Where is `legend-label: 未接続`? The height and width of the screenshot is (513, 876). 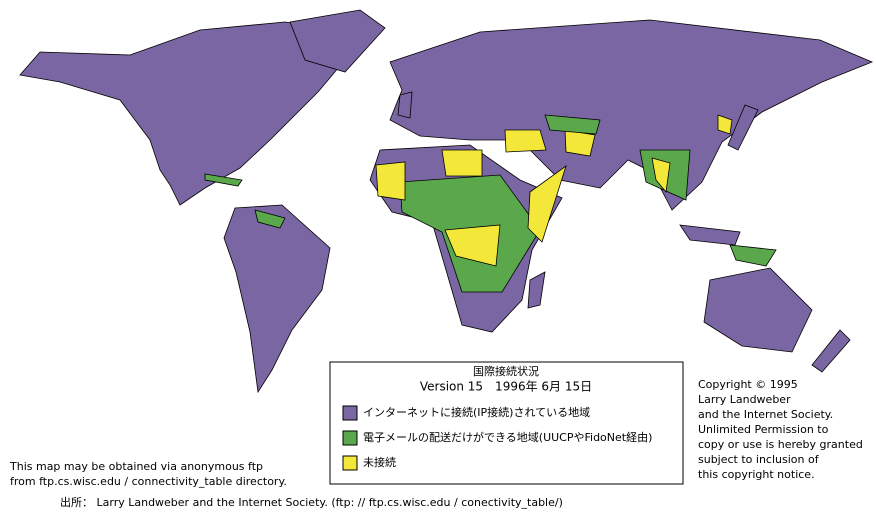 legend-label: 未接続 is located at coordinates (379, 462).